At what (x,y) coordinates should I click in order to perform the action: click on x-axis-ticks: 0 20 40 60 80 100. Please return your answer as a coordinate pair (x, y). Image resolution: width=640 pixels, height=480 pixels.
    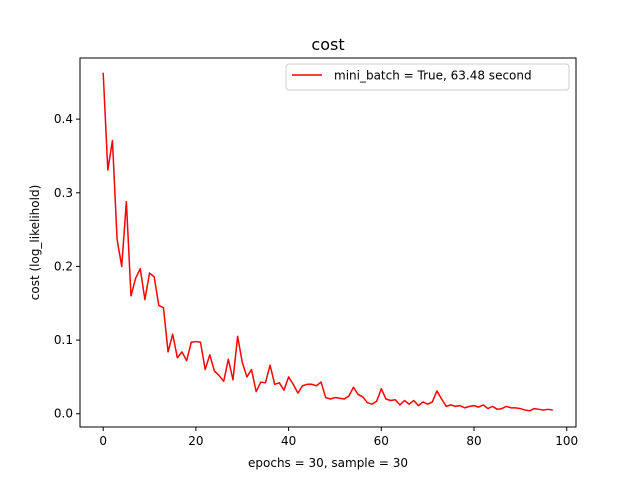
    Looking at the image, I should click on (338, 437).